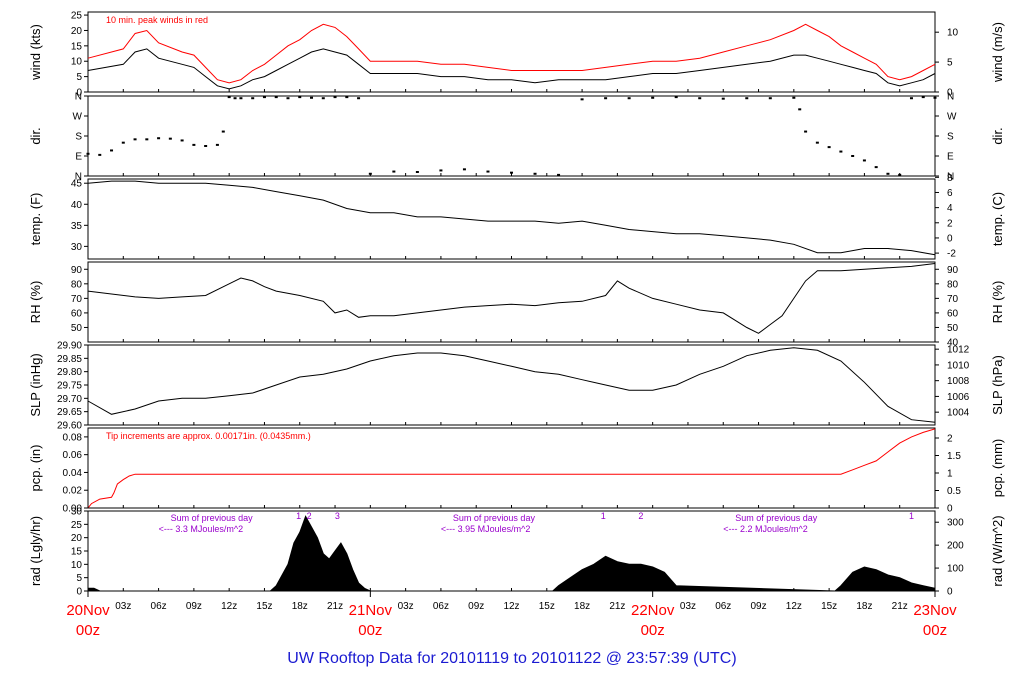  Describe the element at coordinates (79, 93) in the screenshot. I see `ytick-label-left-wind: 0` at that location.